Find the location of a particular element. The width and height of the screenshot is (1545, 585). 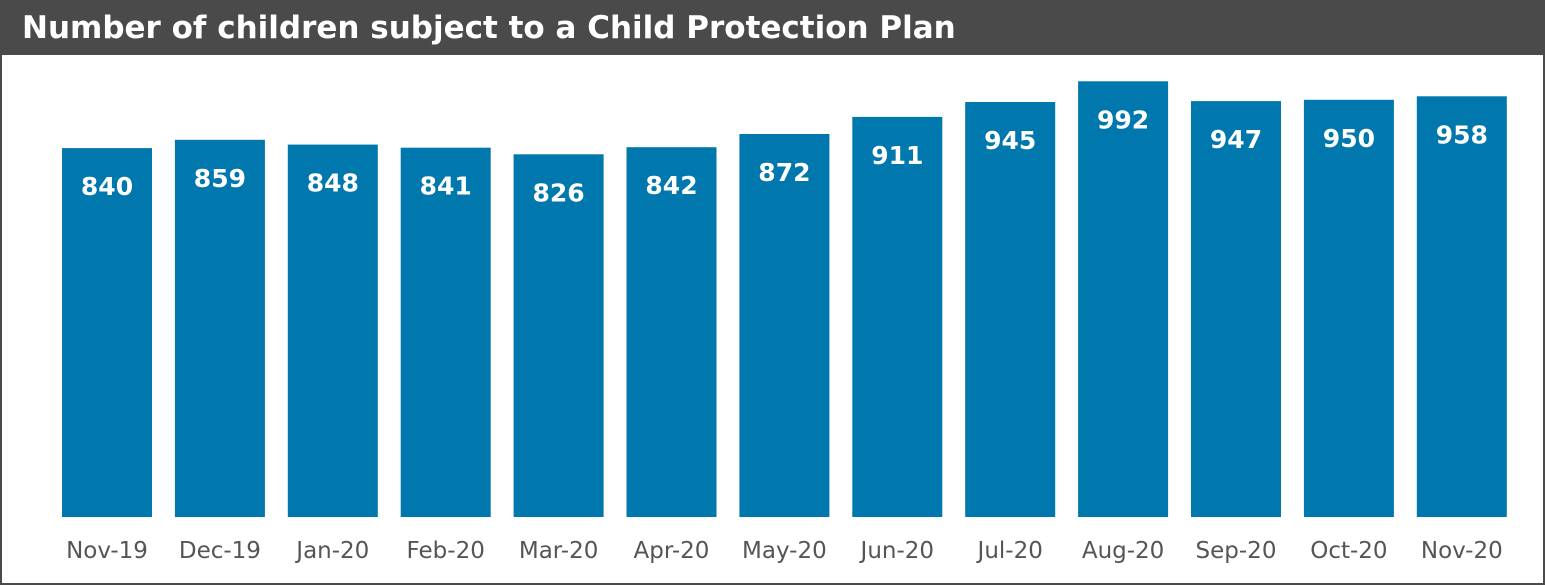

x-tick-label-feb-20: Feb-20 is located at coordinates (446, 551).